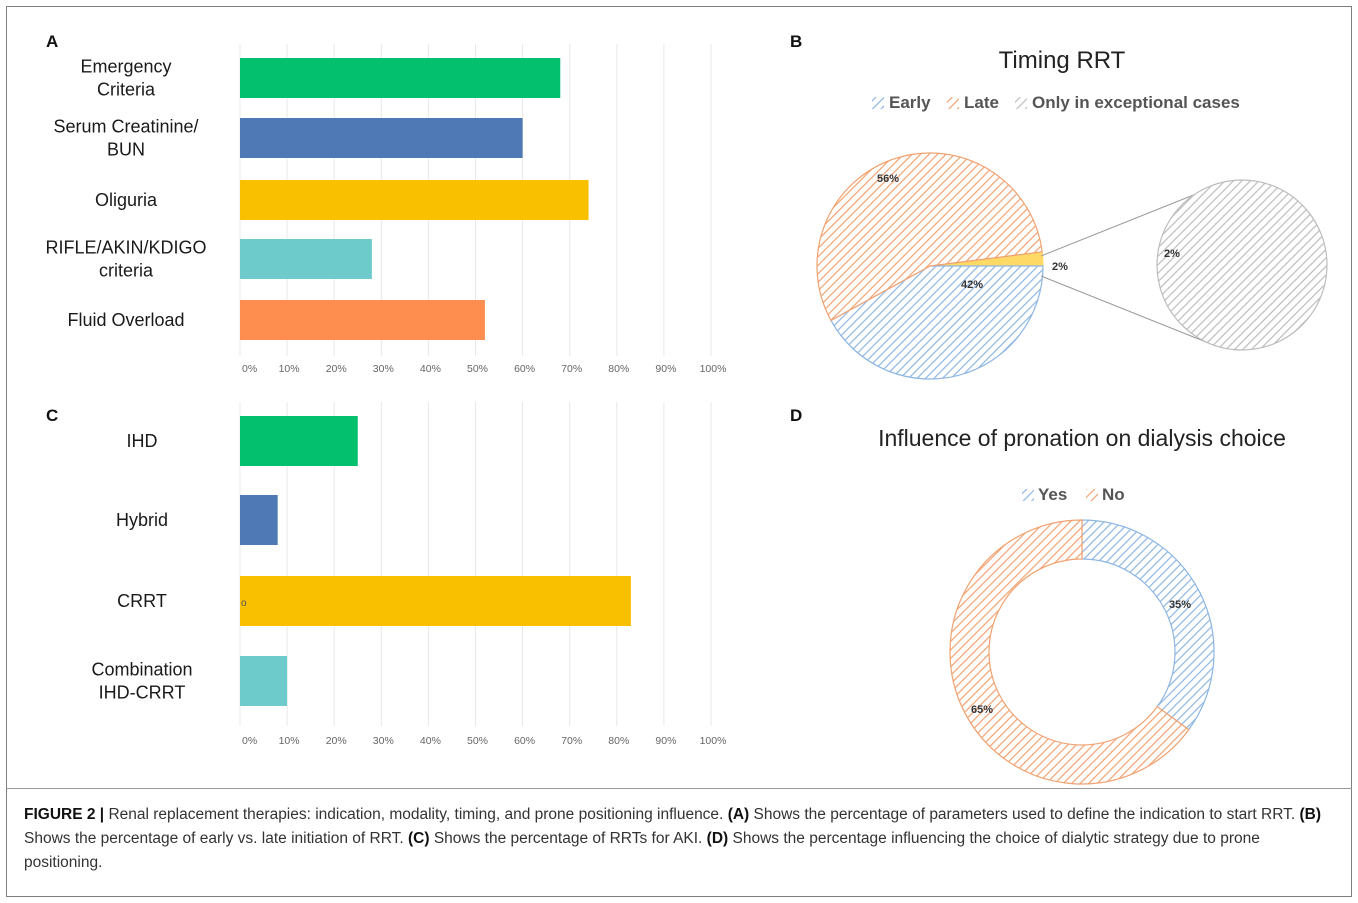  What do you see at coordinates (665, 741) in the screenshot?
I see `c-tick-label: 90%` at bounding box center [665, 741].